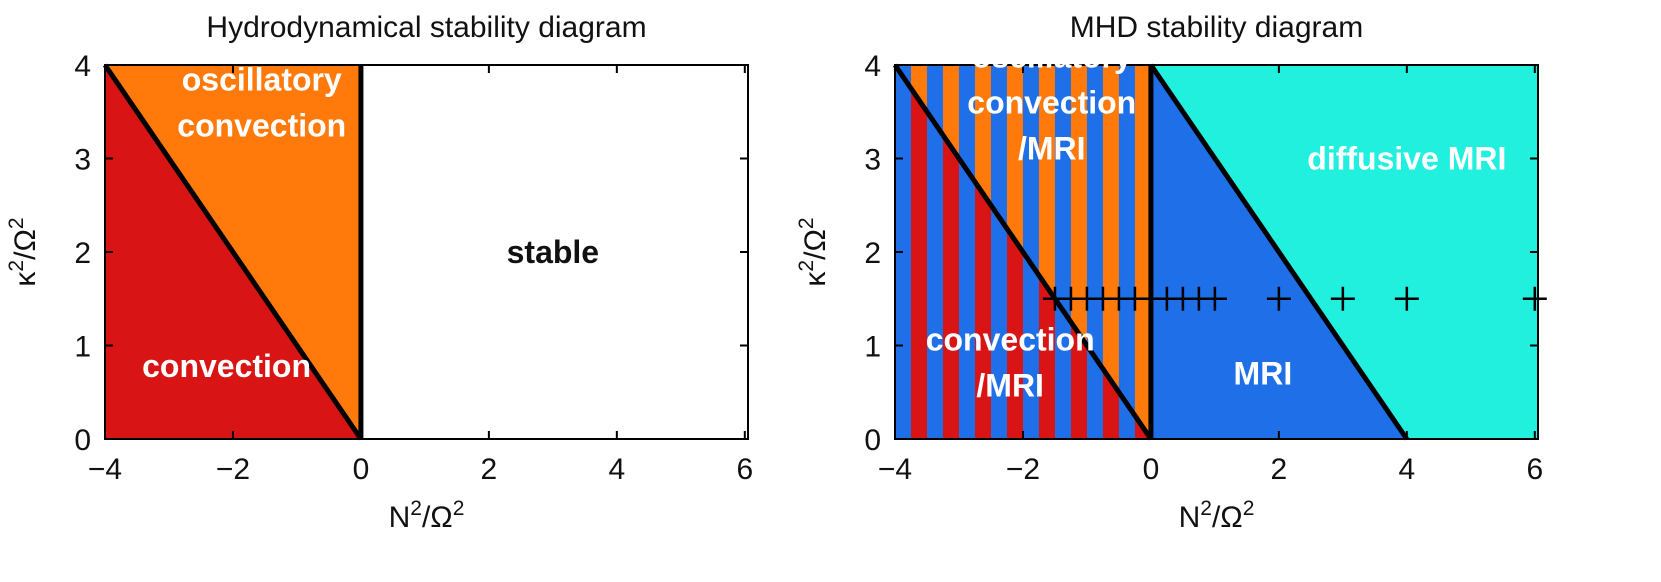 This screenshot has width=1661, height=582. I want to click on chart-title: Hydrodynamical stability diagram, so click(426, 27).